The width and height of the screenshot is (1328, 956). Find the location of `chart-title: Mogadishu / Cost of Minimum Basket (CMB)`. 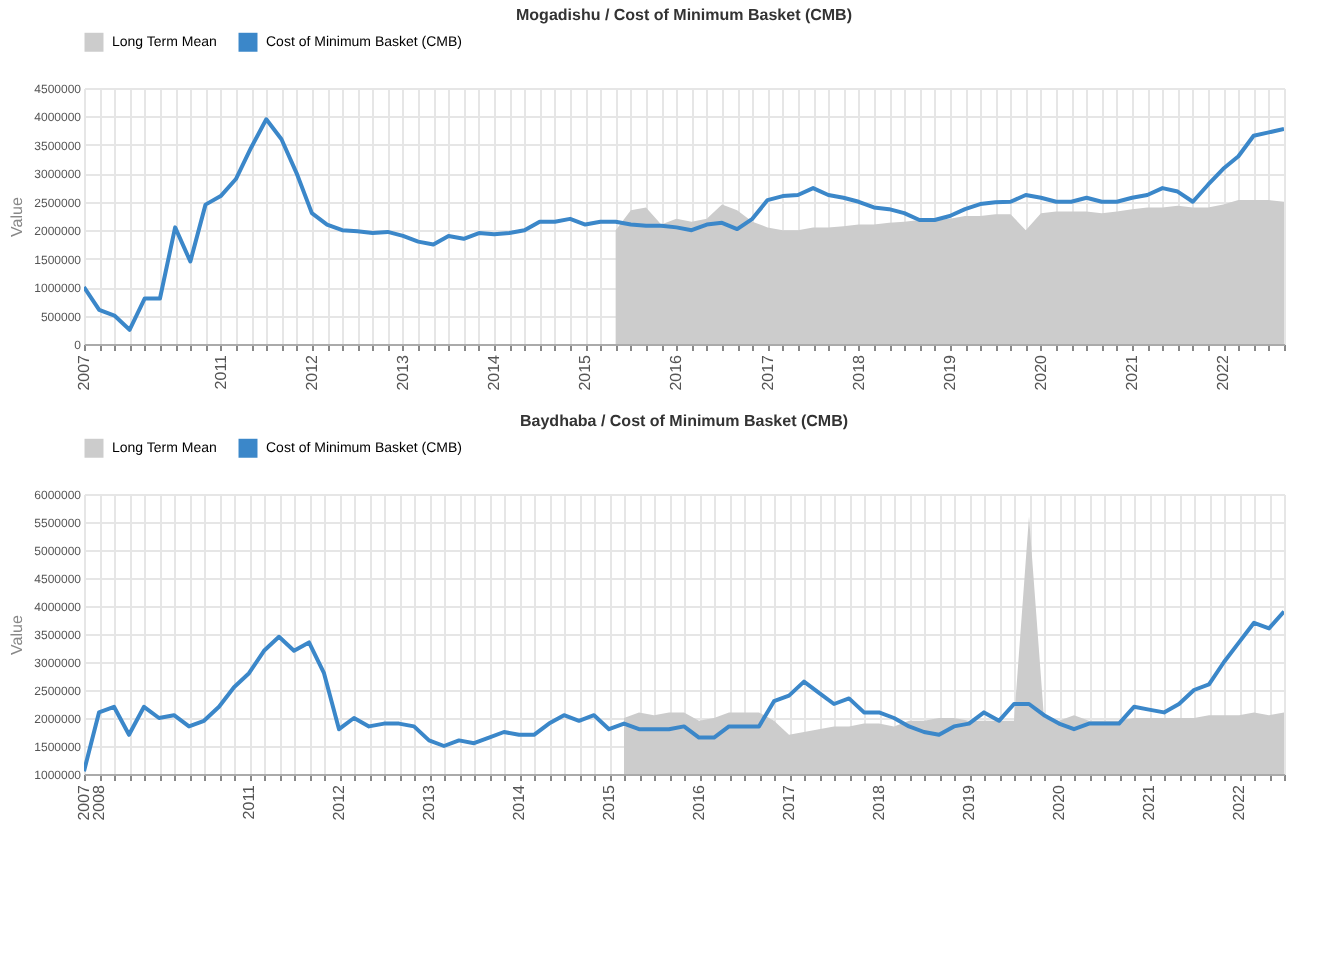

chart-title: Mogadishu / Cost of Minimum Basket (CMB) is located at coordinates (684, 15).